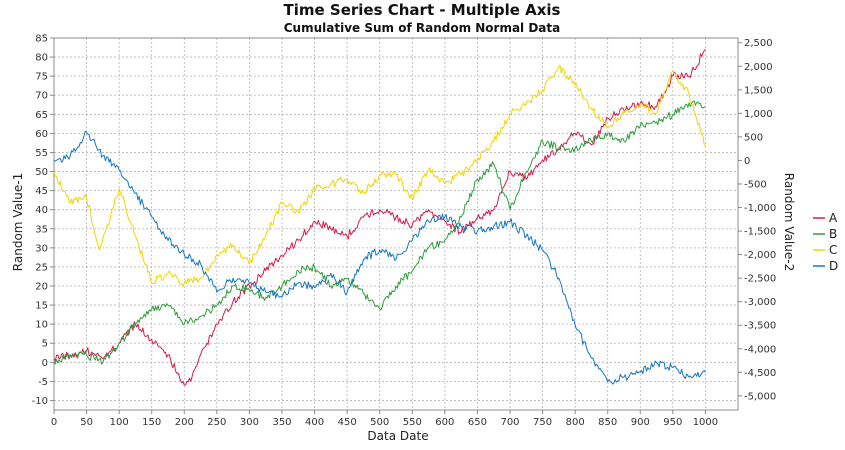  What do you see at coordinates (41, 58) in the screenshot?
I see `y-left-tick-label: 80` at bounding box center [41, 58].